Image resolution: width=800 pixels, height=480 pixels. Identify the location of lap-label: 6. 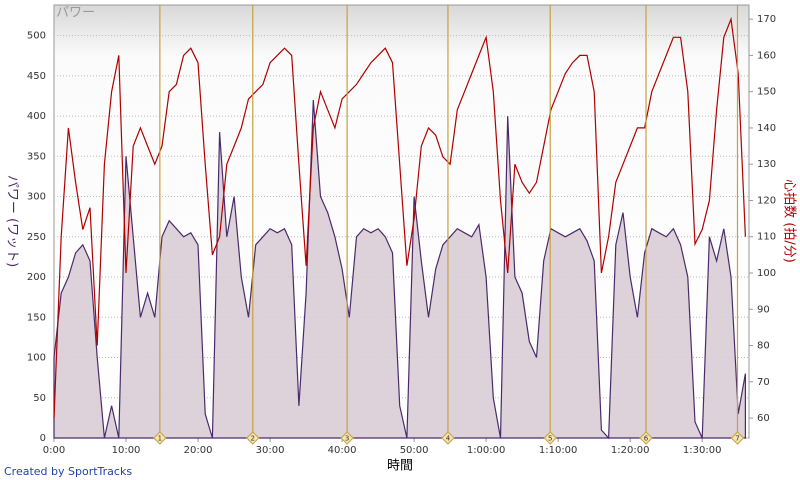
(646, 439).